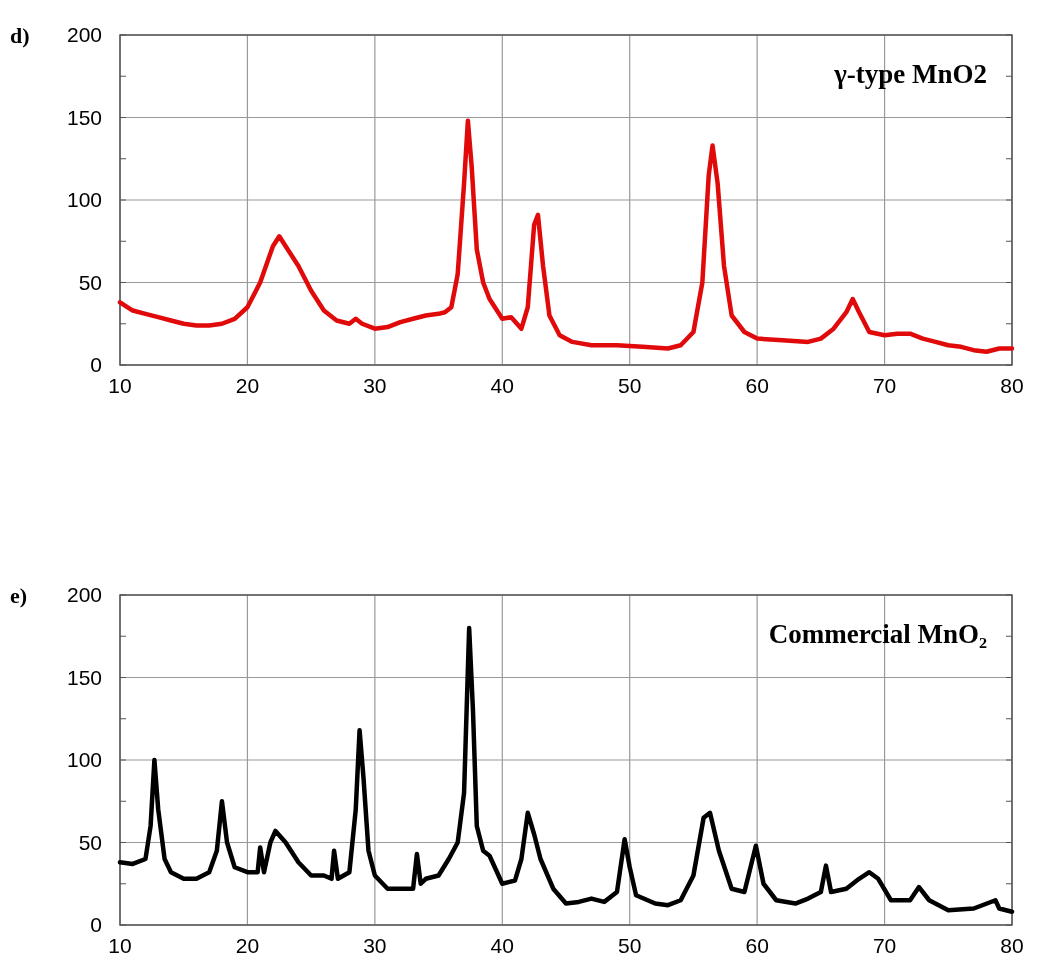 The image size is (1043, 963). Describe the element at coordinates (19, 595) in the screenshot. I see `chart-title: e)` at that location.